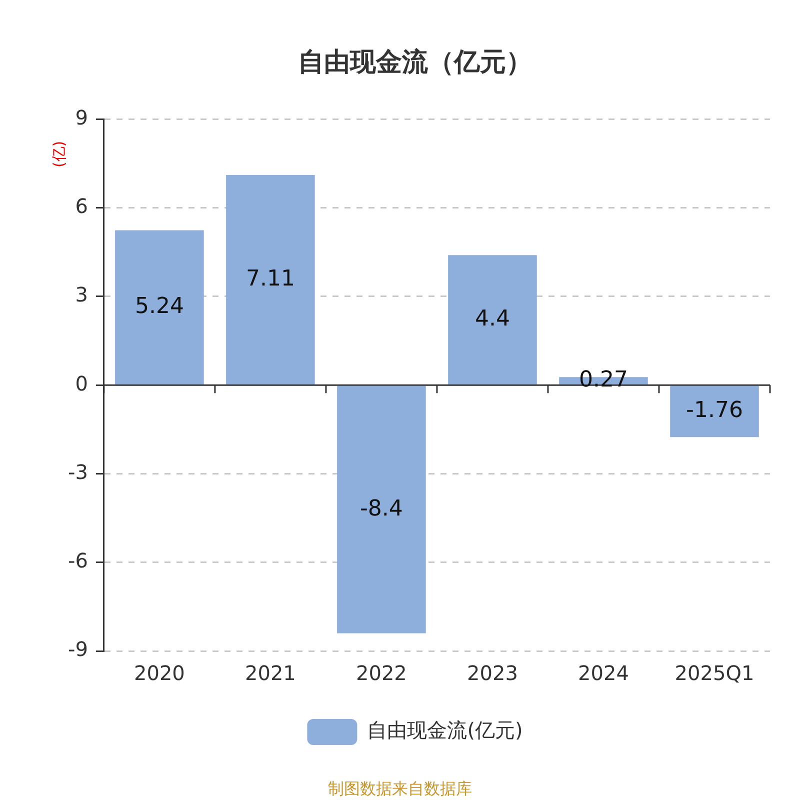 This screenshot has width=800, height=800. What do you see at coordinates (270, 673) in the screenshot?
I see `x-tick-label: 2021` at bounding box center [270, 673].